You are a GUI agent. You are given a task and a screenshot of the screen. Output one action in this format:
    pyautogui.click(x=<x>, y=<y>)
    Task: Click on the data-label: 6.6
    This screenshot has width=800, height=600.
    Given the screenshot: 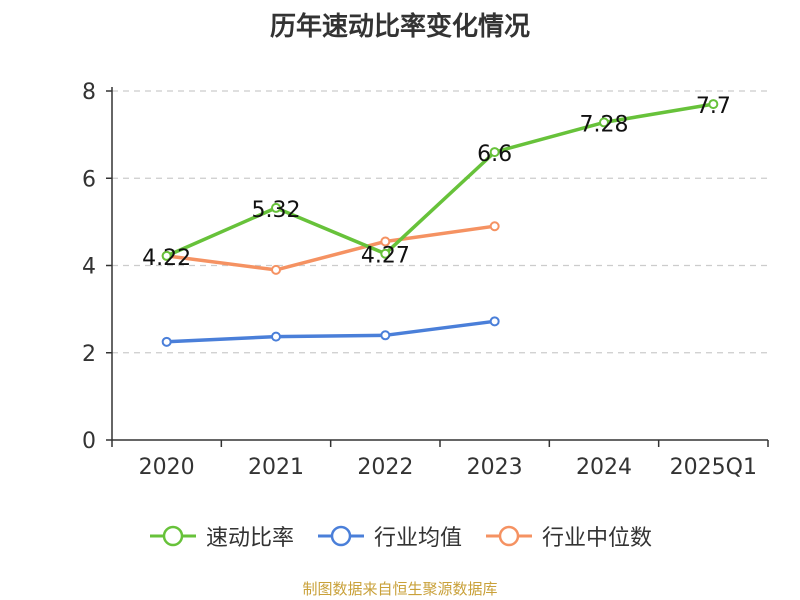 What is the action you would take?
    pyautogui.click(x=494, y=154)
    